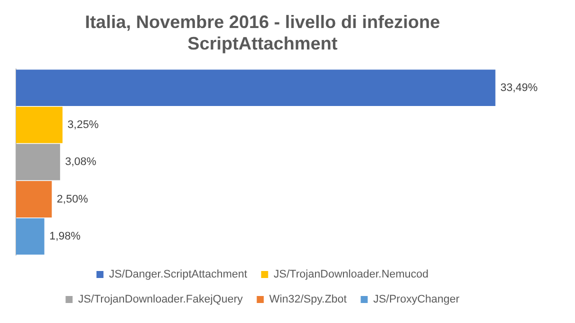 This screenshot has width=575, height=323. What do you see at coordinates (80, 162) in the screenshot?
I see `data-label: 3,08%` at bounding box center [80, 162].